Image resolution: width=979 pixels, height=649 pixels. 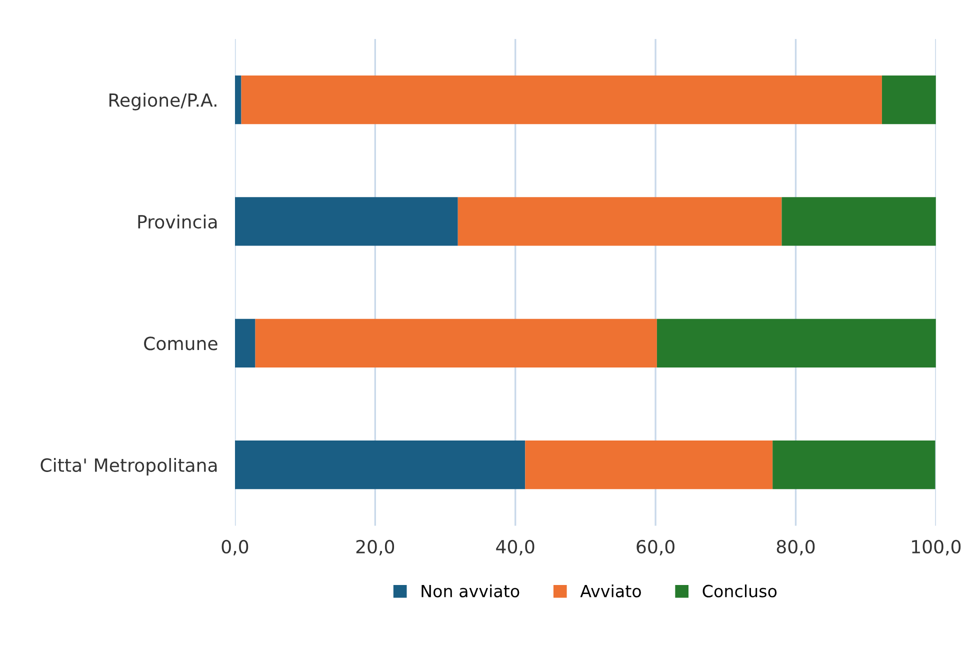 What do you see at coordinates (655, 548) in the screenshot?
I see `x-tick-label: 60,0` at bounding box center [655, 548].